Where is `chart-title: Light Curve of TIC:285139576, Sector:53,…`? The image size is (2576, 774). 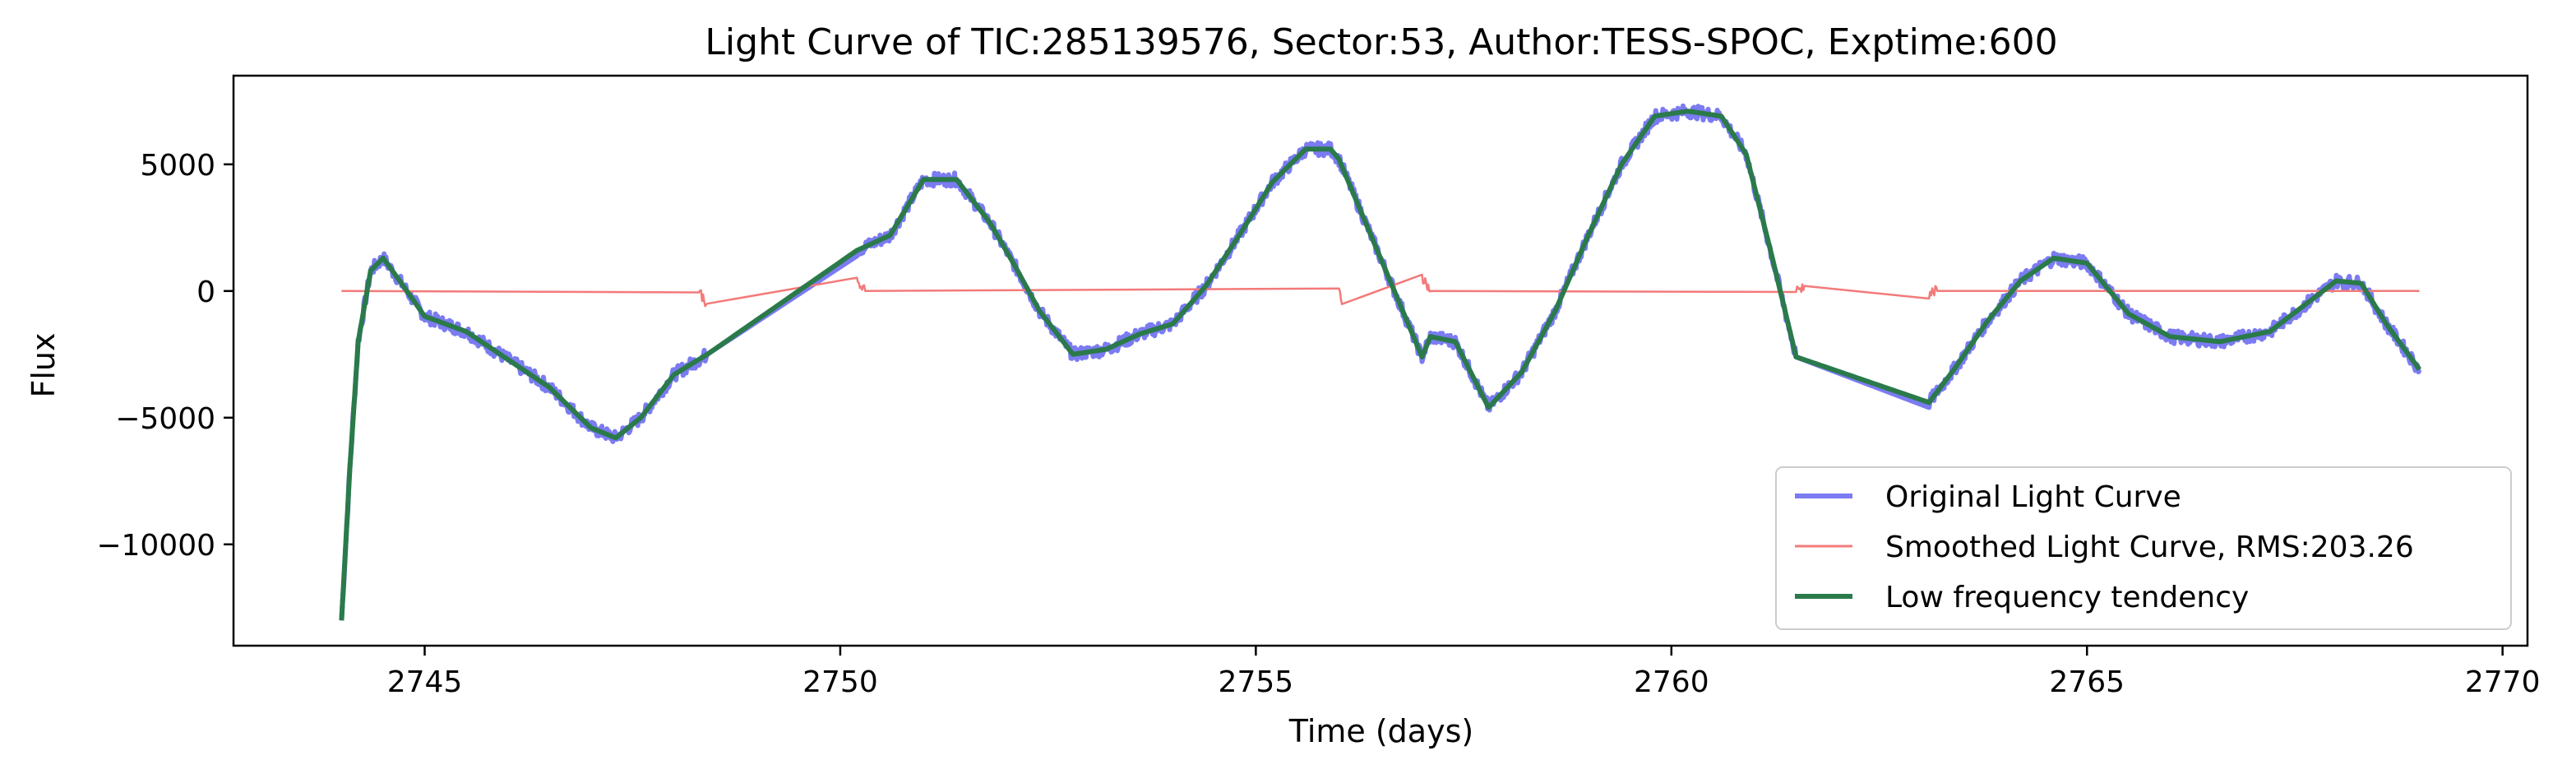 chart-title: Light Curve of TIC:285139576, Sector:53,… is located at coordinates (1381, 42).